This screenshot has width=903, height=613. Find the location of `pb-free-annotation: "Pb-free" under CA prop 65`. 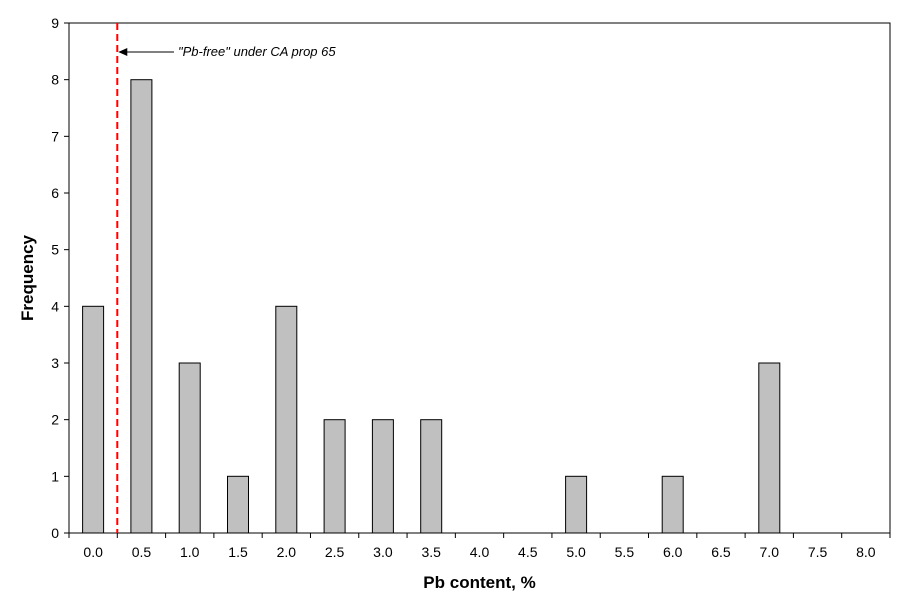

pb-free-annotation: "Pb-free" under CA prop 65 is located at coordinates (257, 51).